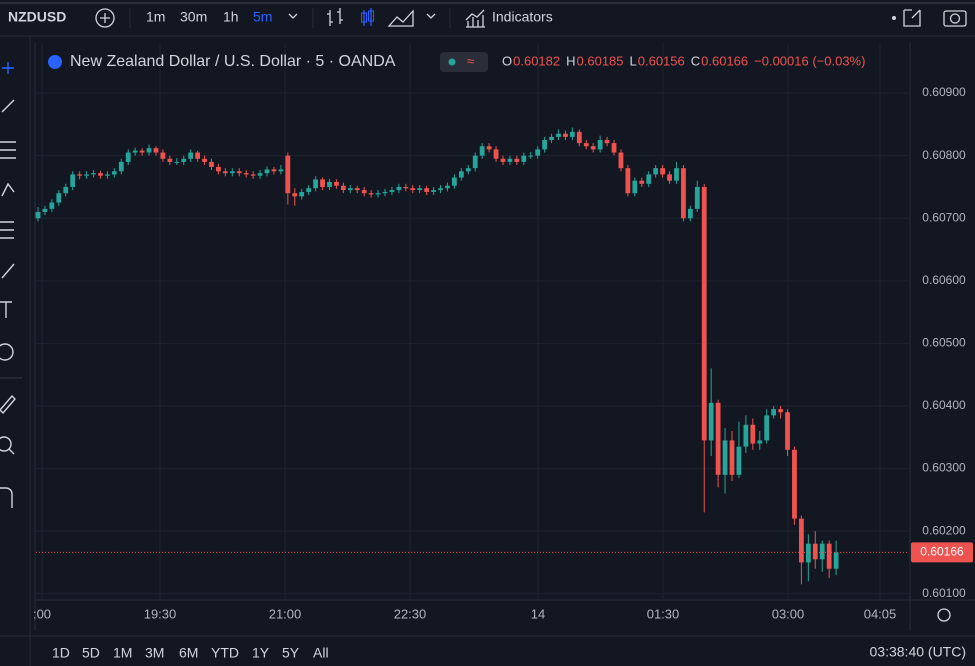 This screenshot has height=666, width=975. Describe the element at coordinates (663, 613) in the screenshot. I see `x-tick-label: 01:30` at that location.